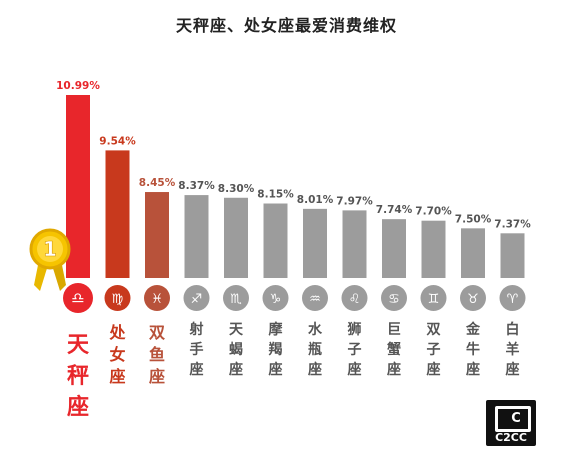 The image size is (573, 457). Describe the element at coordinates (196, 329) in the screenshot. I see `svg-text: 射` at that location.